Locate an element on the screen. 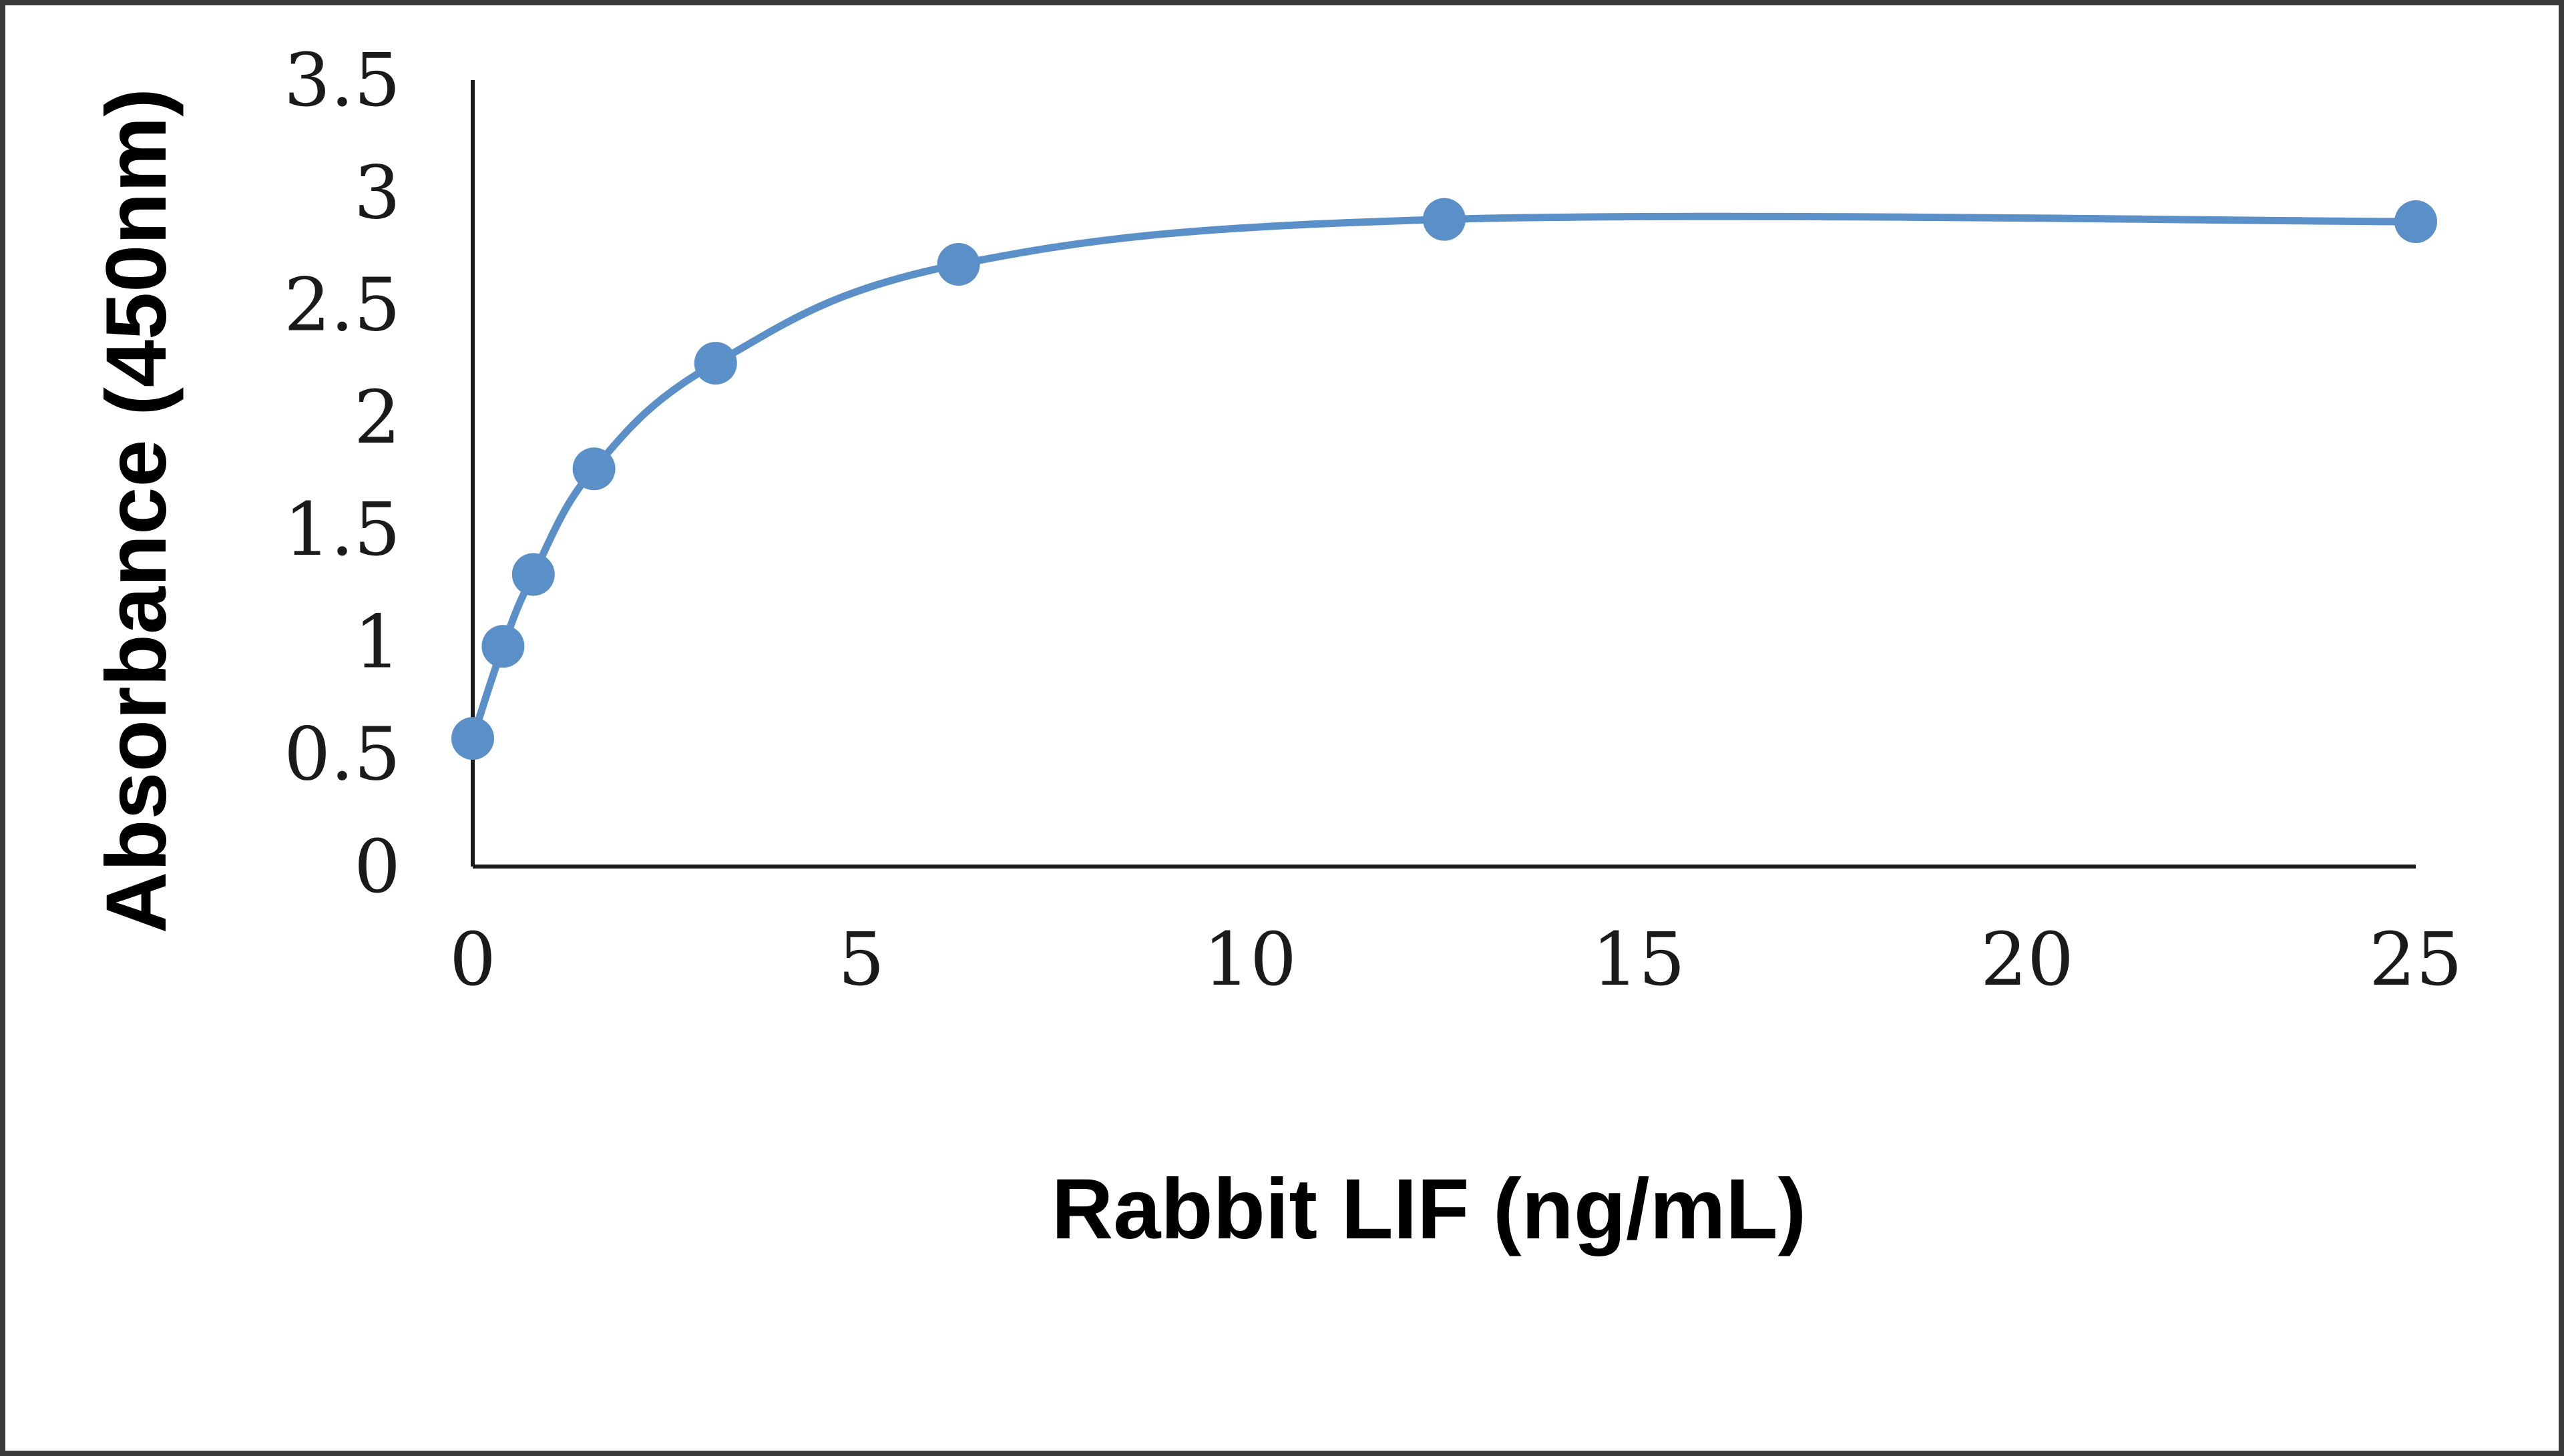 The image size is (2564, 1456). x-tick-label: 25 is located at coordinates (2416, 960).